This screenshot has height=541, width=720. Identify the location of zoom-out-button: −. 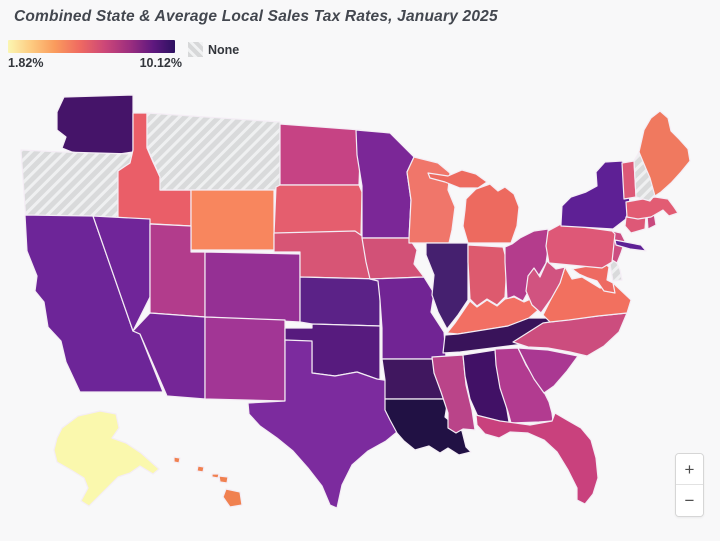
(689, 500).